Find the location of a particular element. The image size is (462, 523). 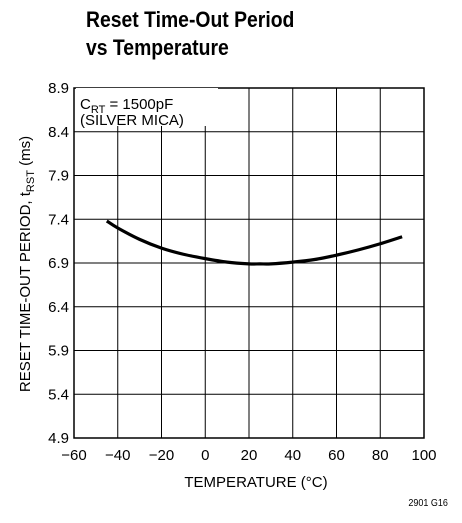

annotation-line-2: (SILVER MICA) is located at coordinates (132, 120).